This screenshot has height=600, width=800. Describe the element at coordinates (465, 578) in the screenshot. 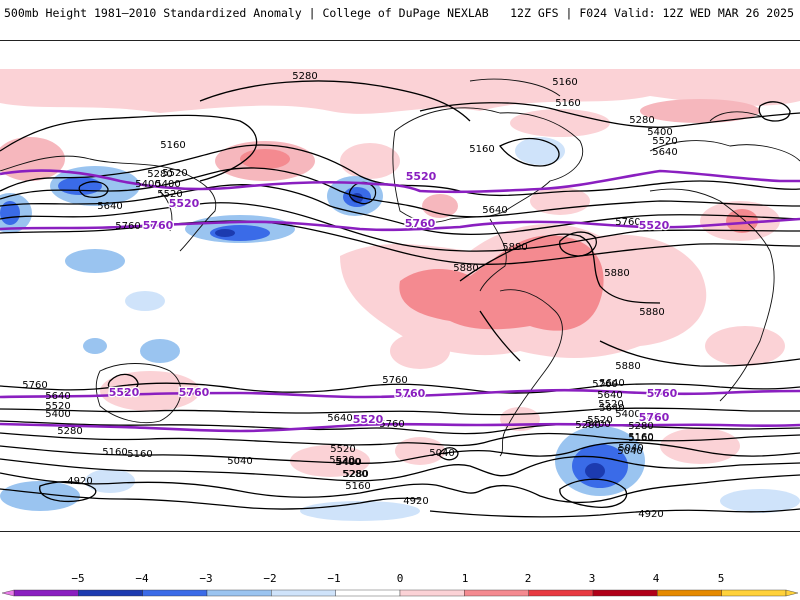

I see `colorbar-tick-label: 1` at that location.